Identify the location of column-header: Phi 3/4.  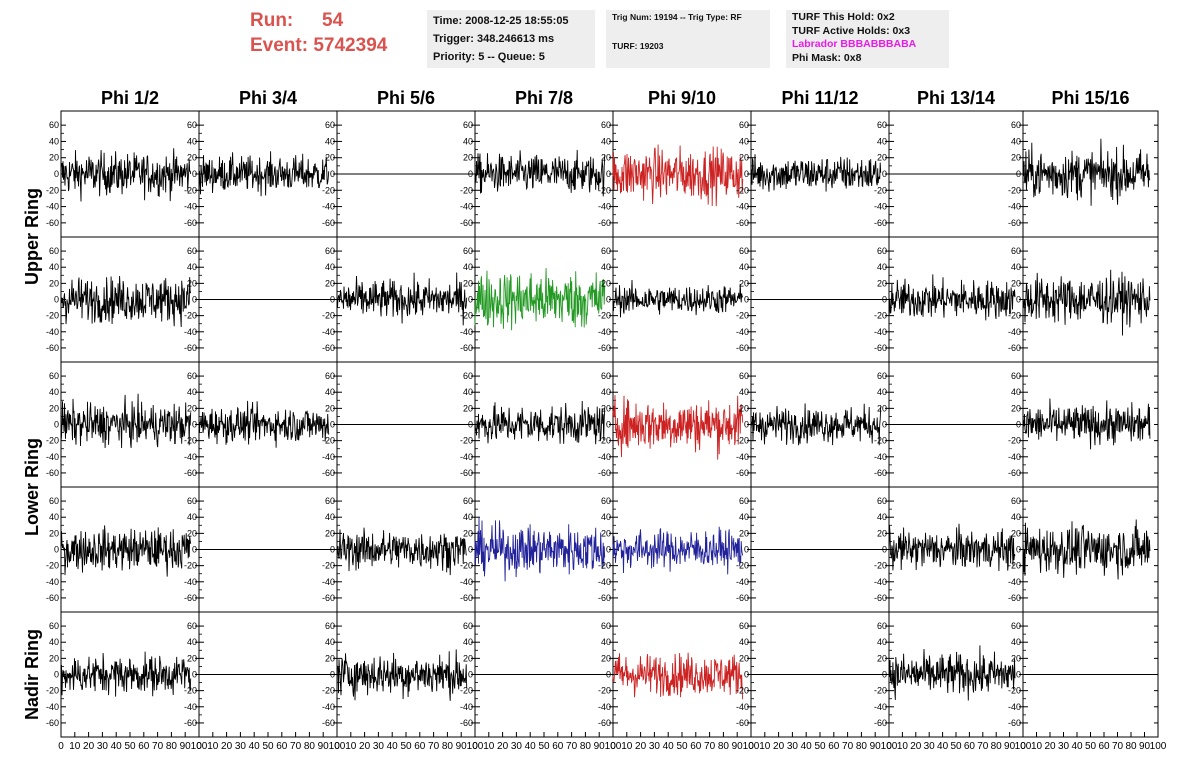
(268, 98).